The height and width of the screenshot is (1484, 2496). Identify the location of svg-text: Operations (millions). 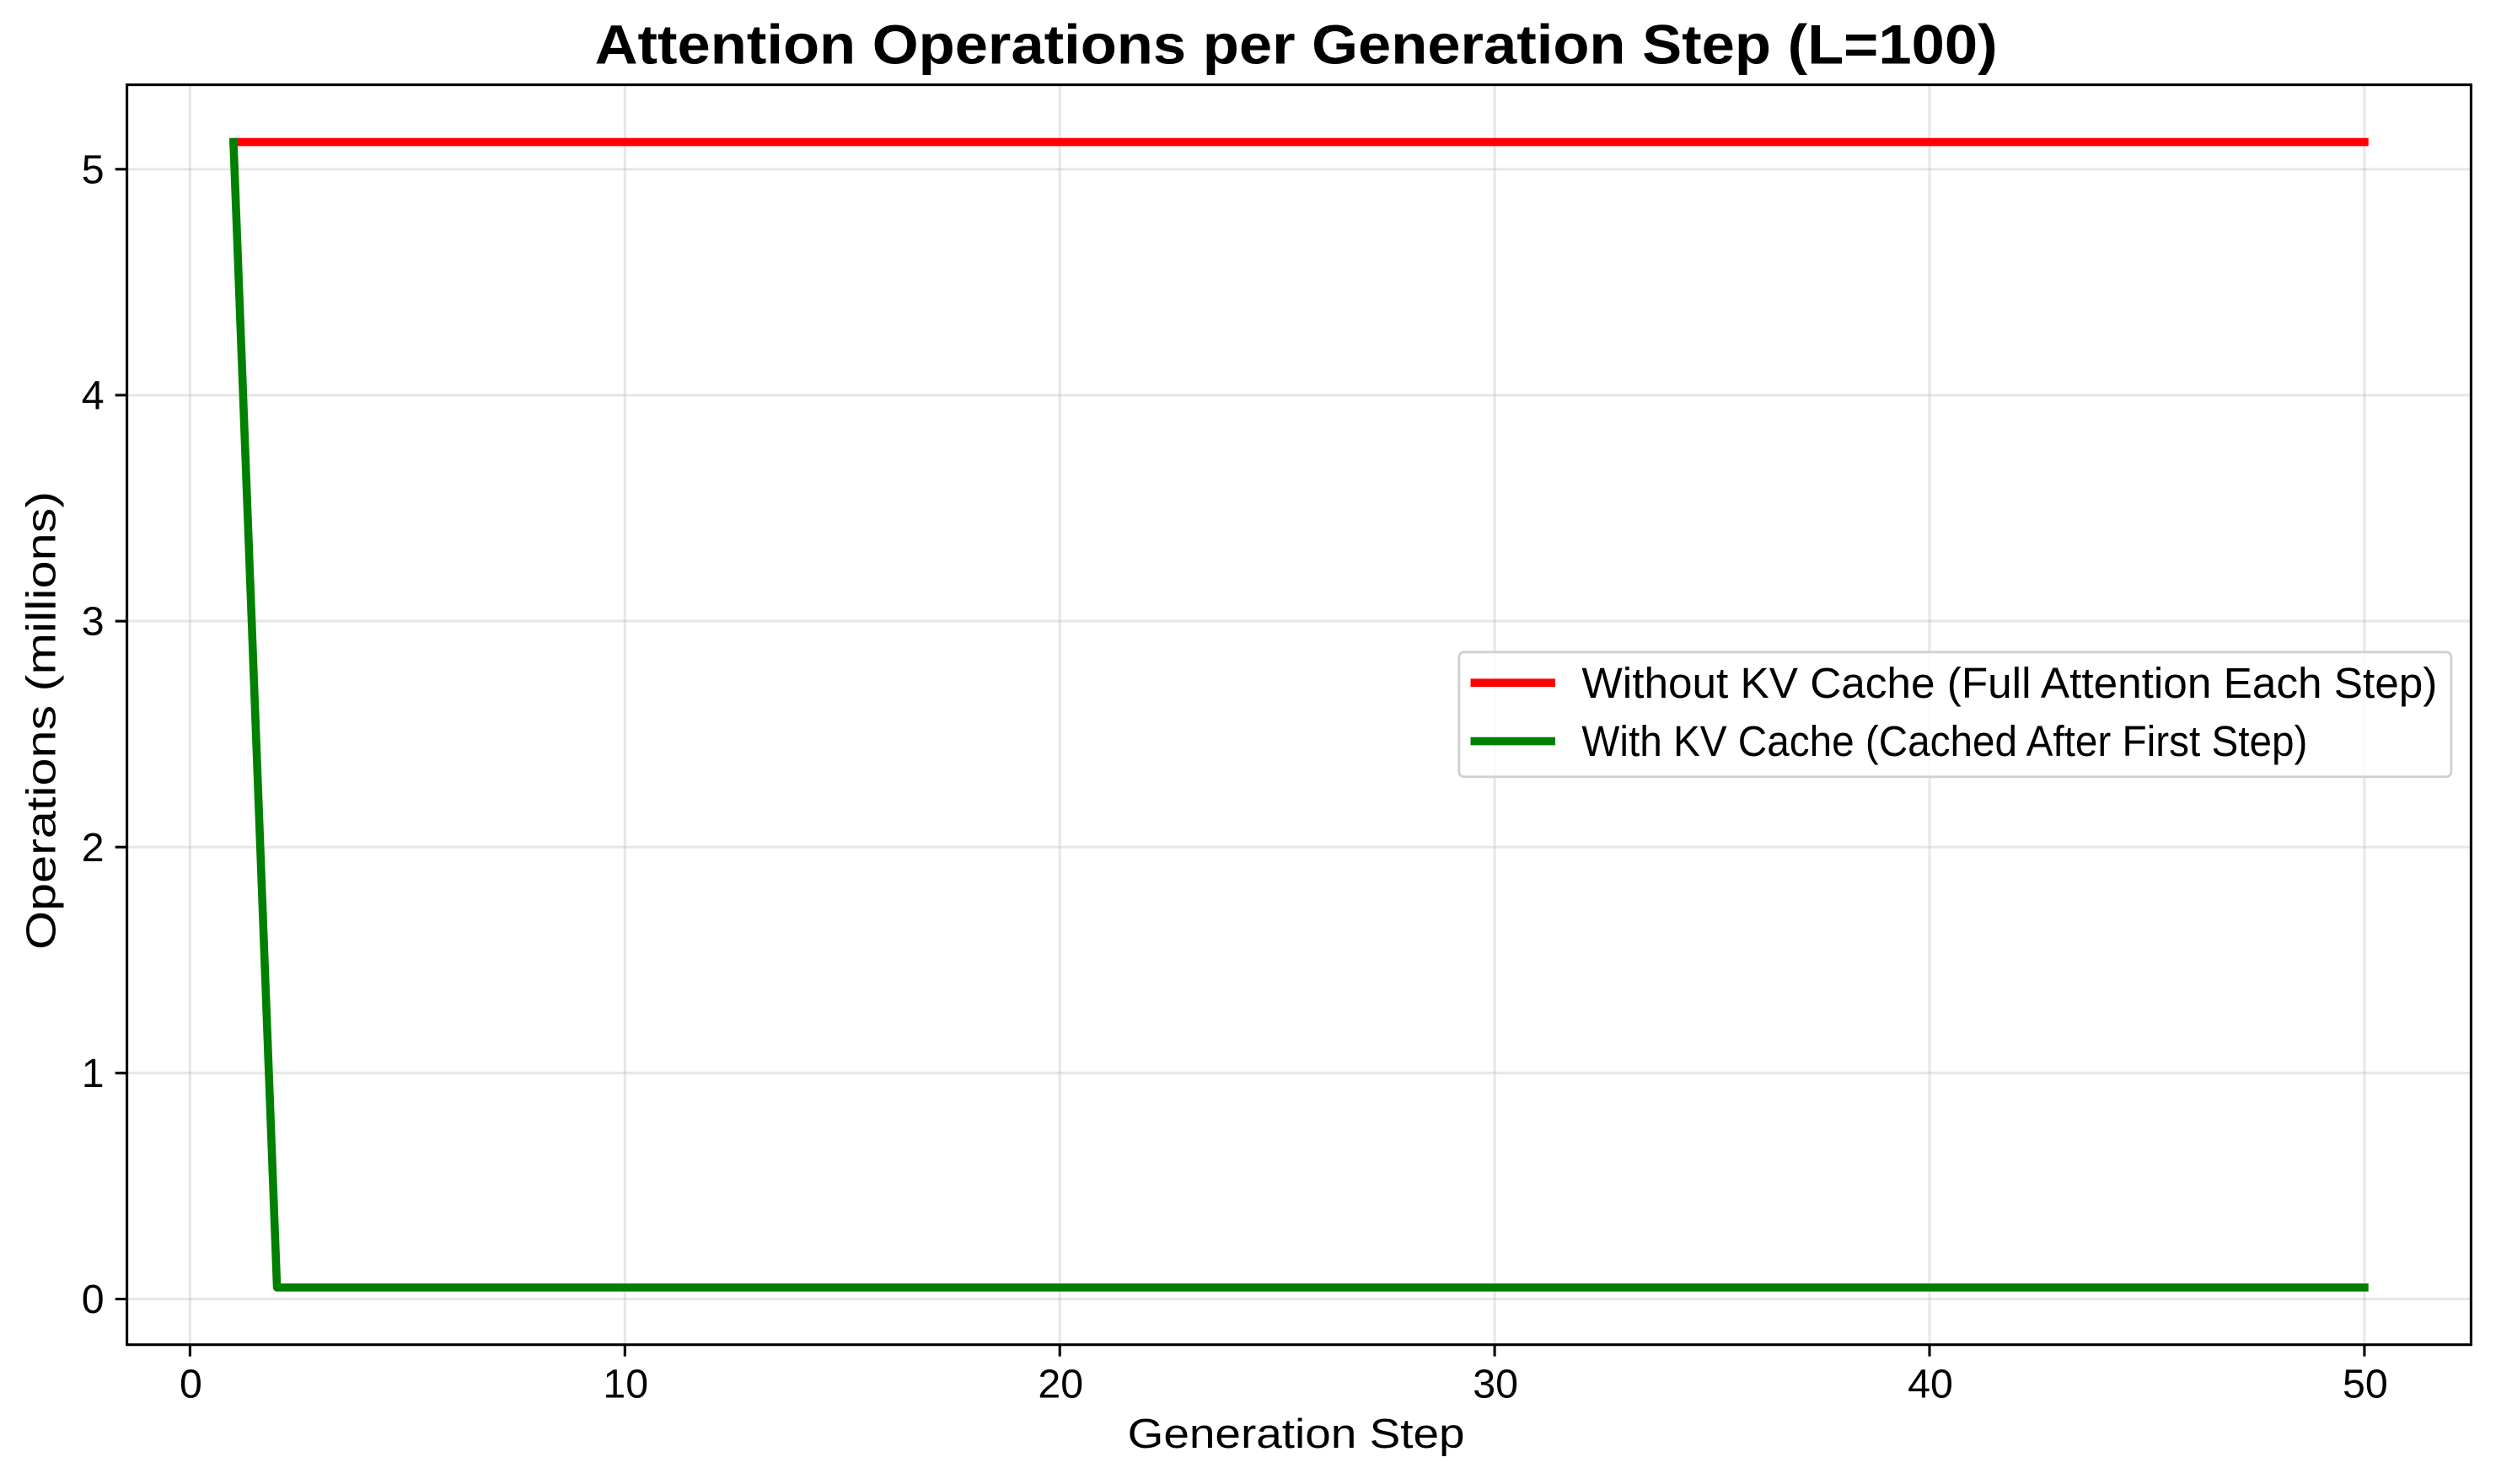
(42, 720).